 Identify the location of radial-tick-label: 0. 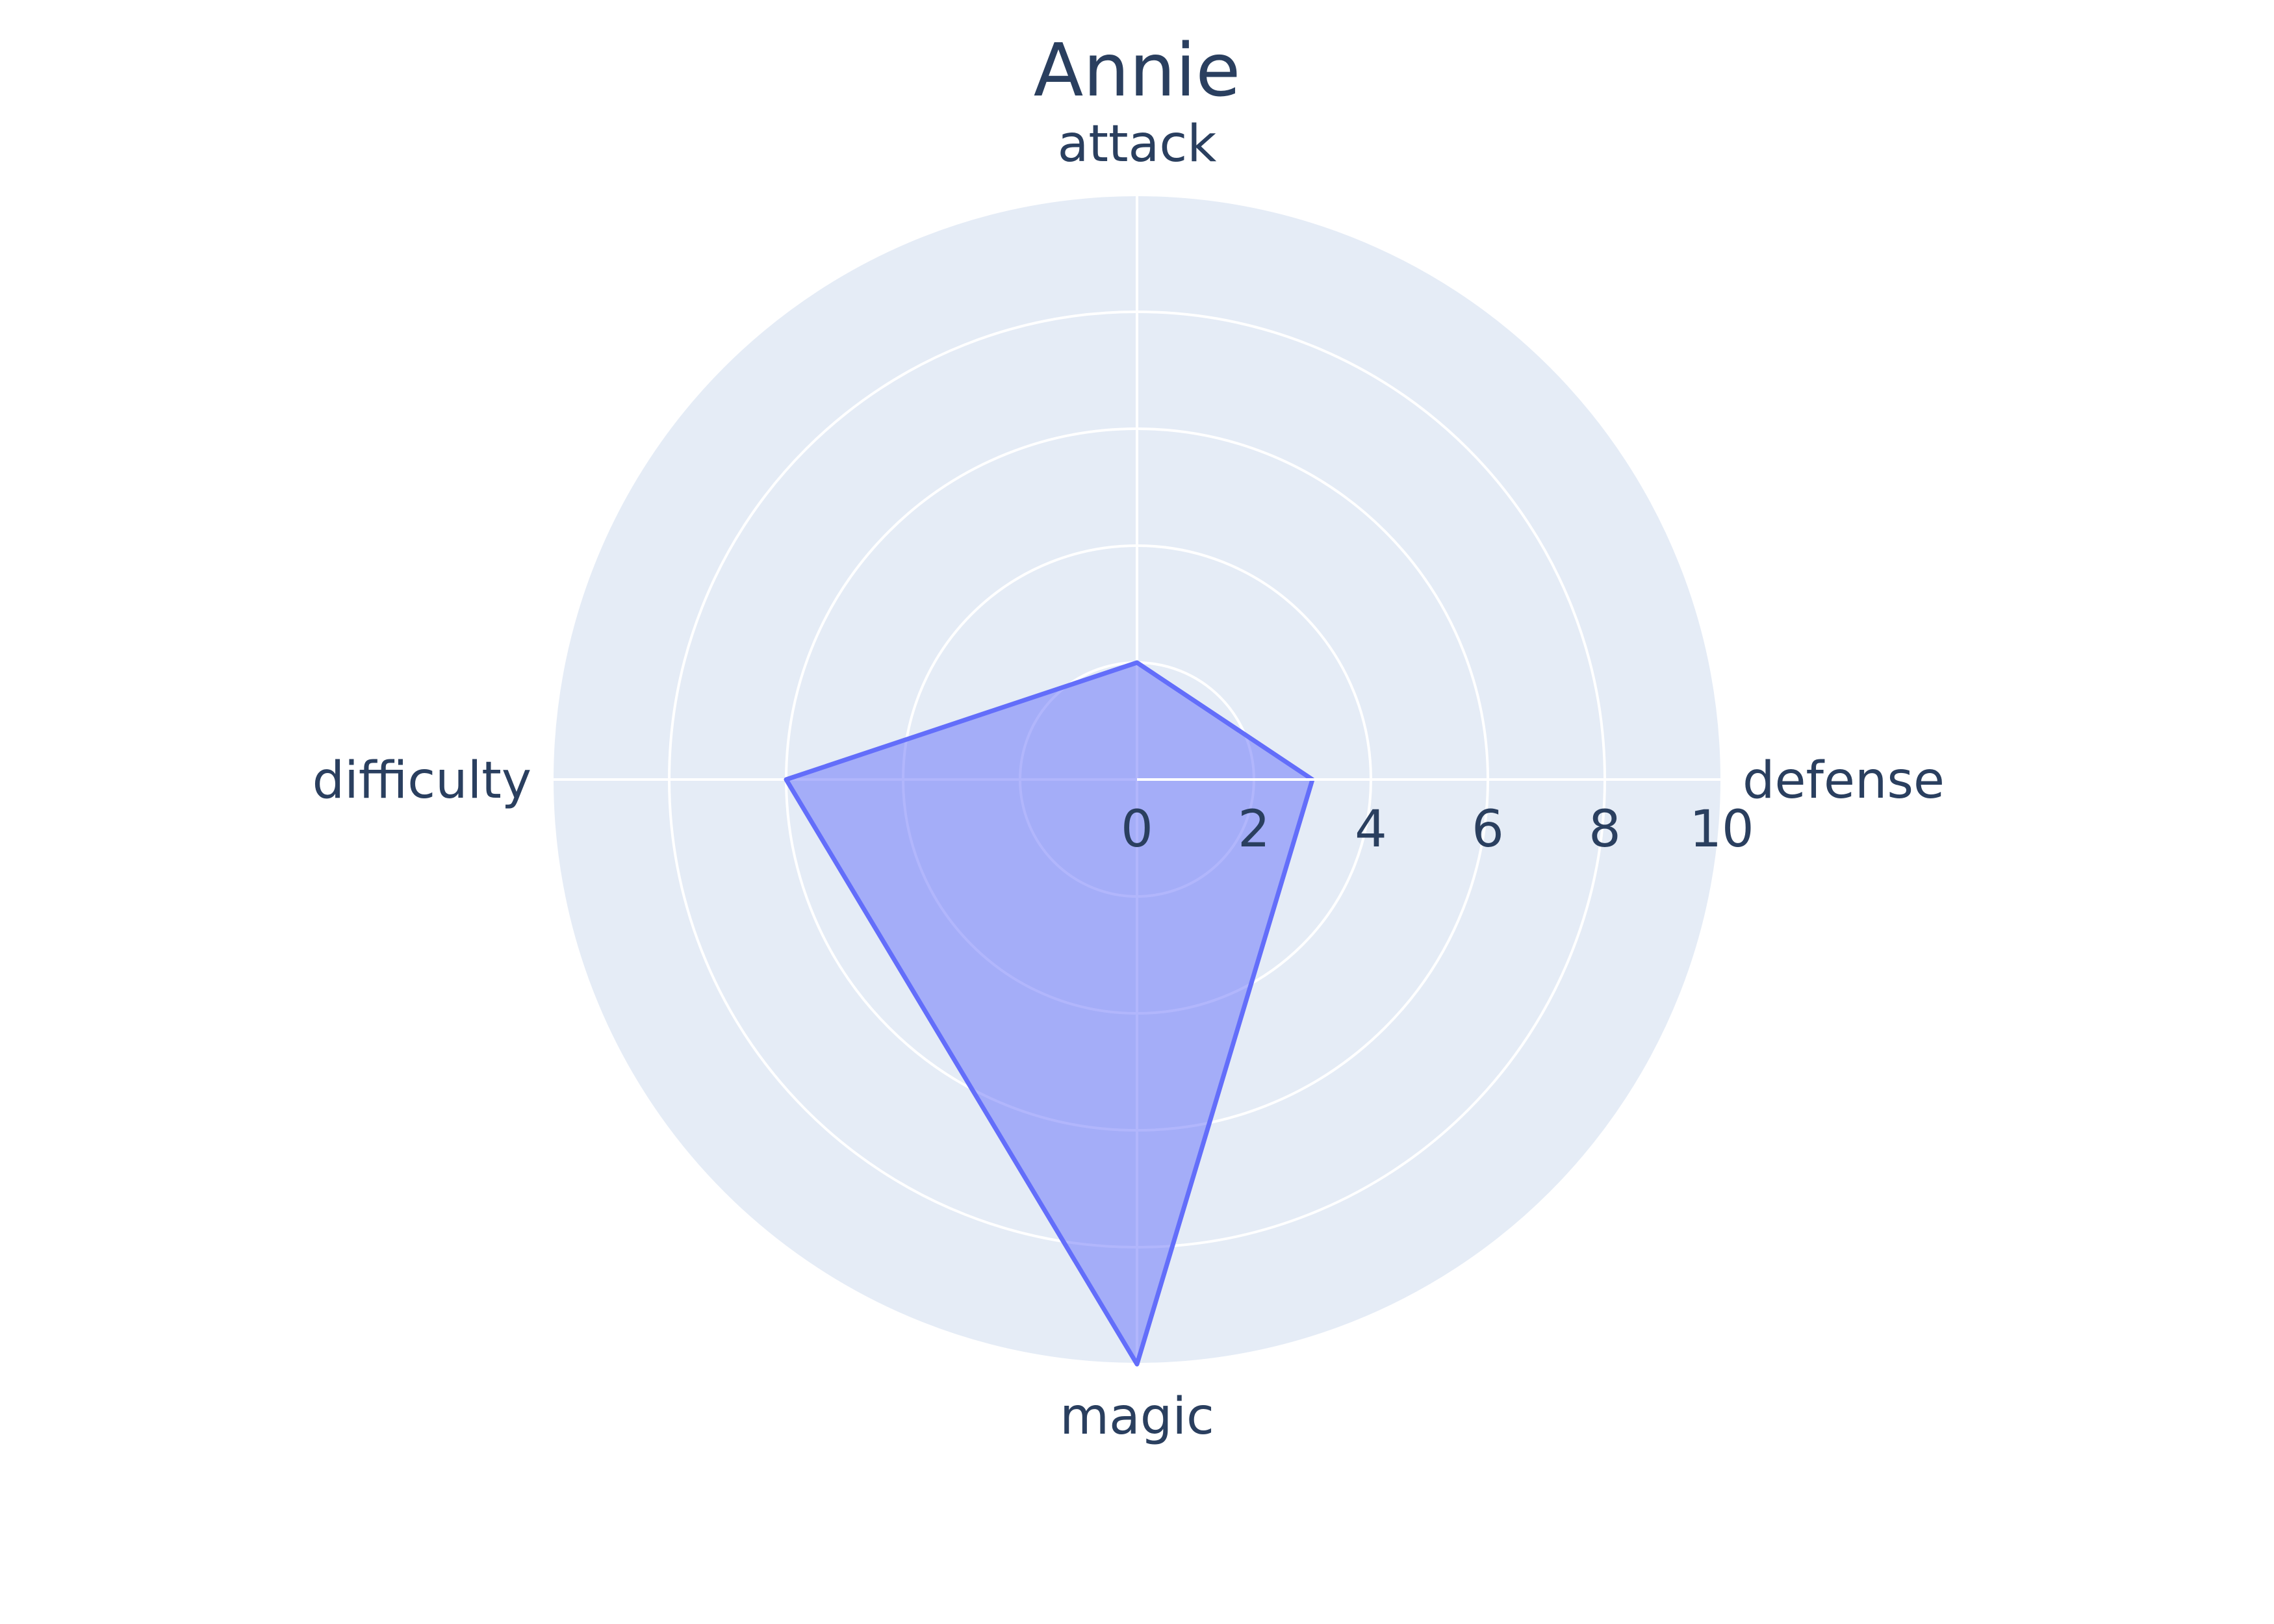
(1137, 829).